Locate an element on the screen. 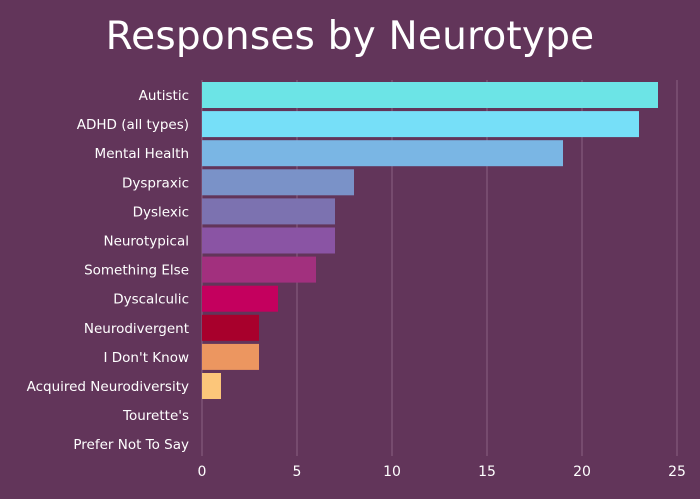  category-label: Mental Health is located at coordinates (142, 154).